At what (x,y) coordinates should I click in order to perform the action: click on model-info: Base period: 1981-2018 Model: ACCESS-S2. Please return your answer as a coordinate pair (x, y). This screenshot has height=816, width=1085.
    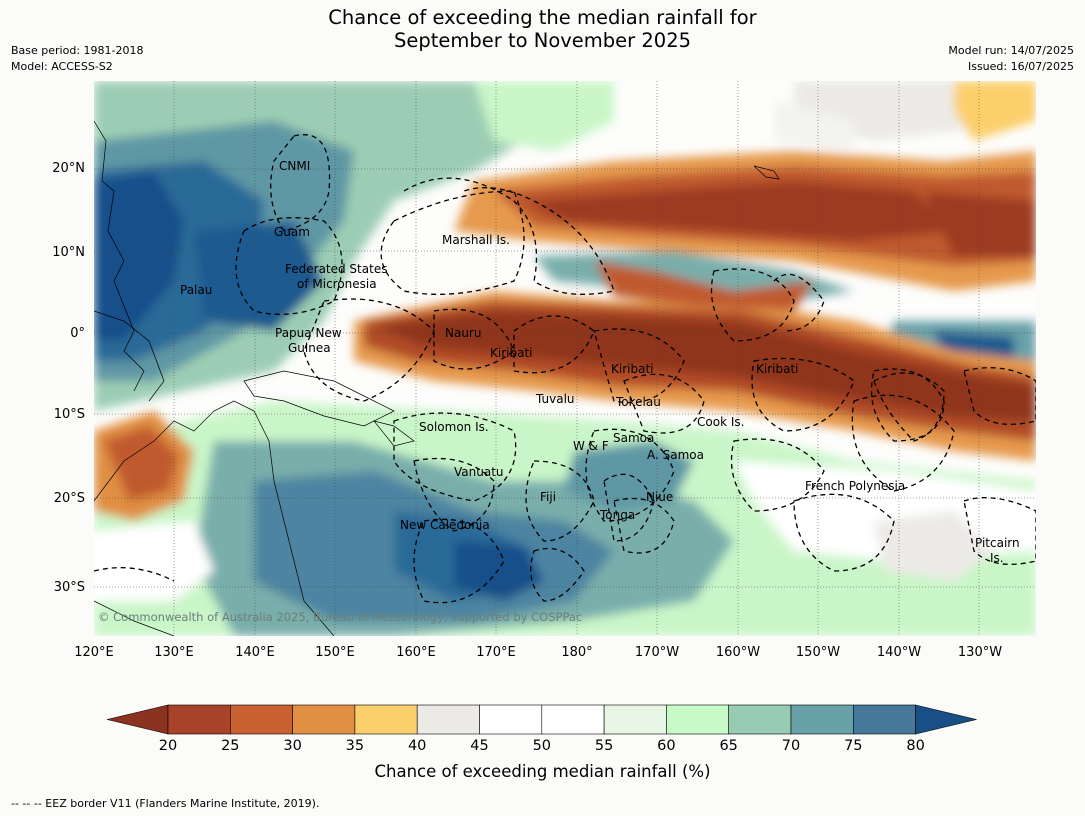
    Looking at the image, I should click on (77, 59).